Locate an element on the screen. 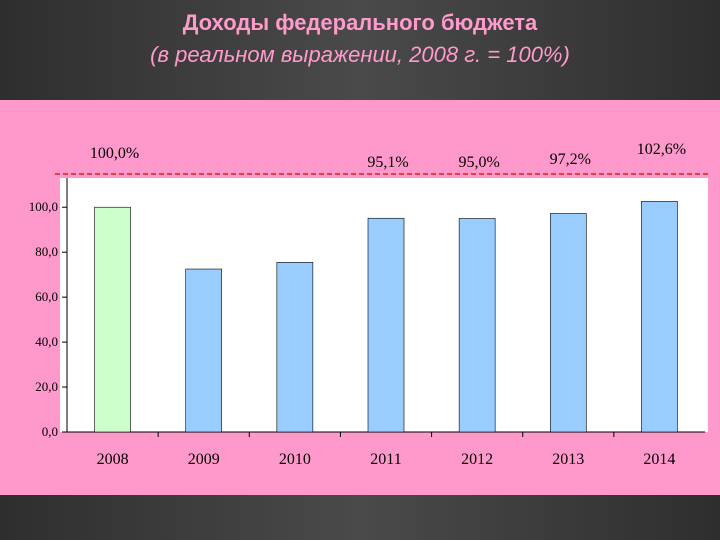  chart-subtitle: (в реальном выражении, 2008 г. = 100%) is located at coordinates (360, 54).